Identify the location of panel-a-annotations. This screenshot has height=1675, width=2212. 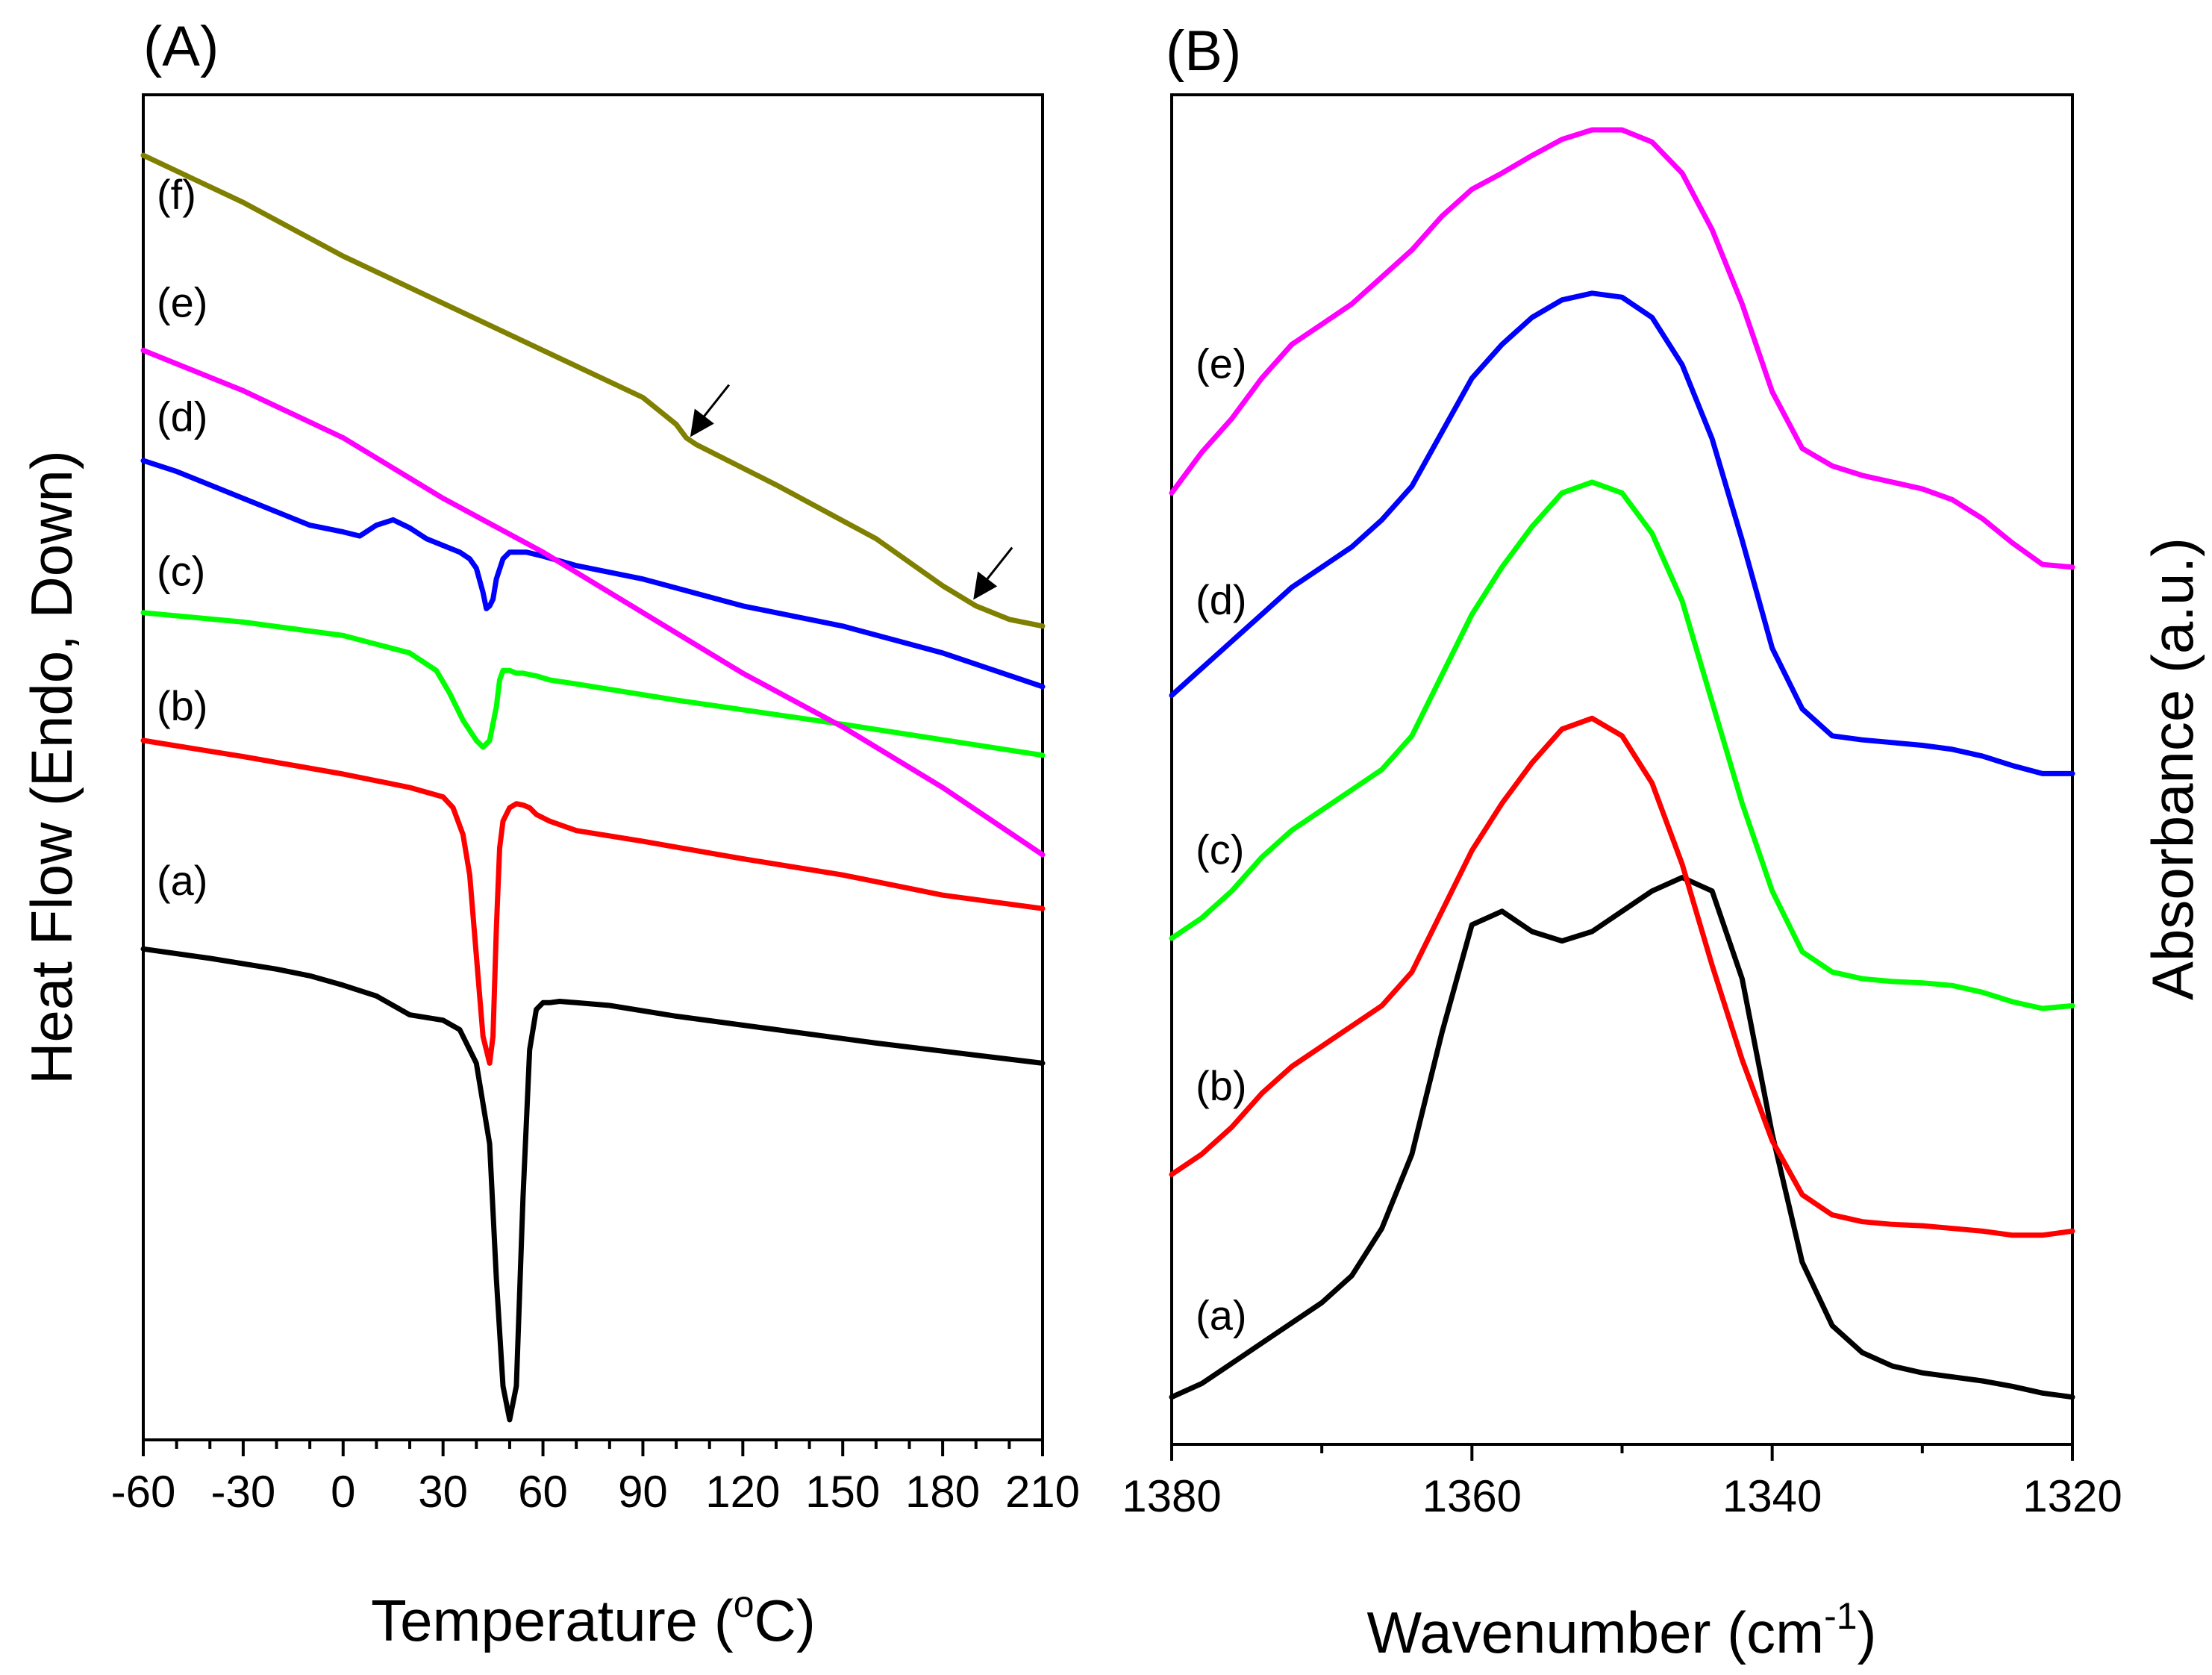
(852, 492).